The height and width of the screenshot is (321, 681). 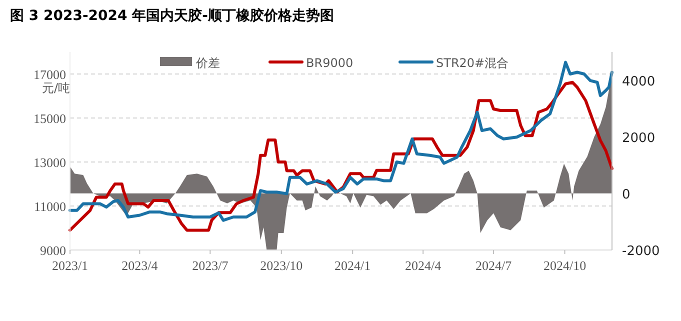 What do you see at coordinates (210, 265) in the screenshot?
I see `x-tick-label: 2023/7` at bounding box center [210, 265].